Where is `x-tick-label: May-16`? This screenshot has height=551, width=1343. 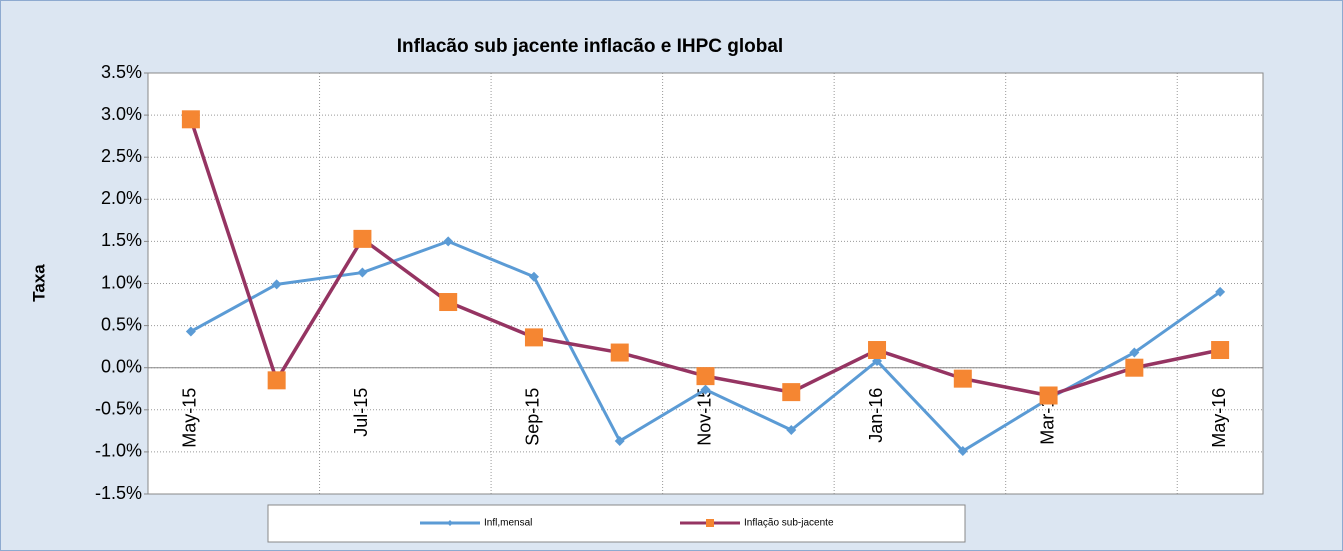 x-tick-label: May-16 is located at coordinates (1219, 418).